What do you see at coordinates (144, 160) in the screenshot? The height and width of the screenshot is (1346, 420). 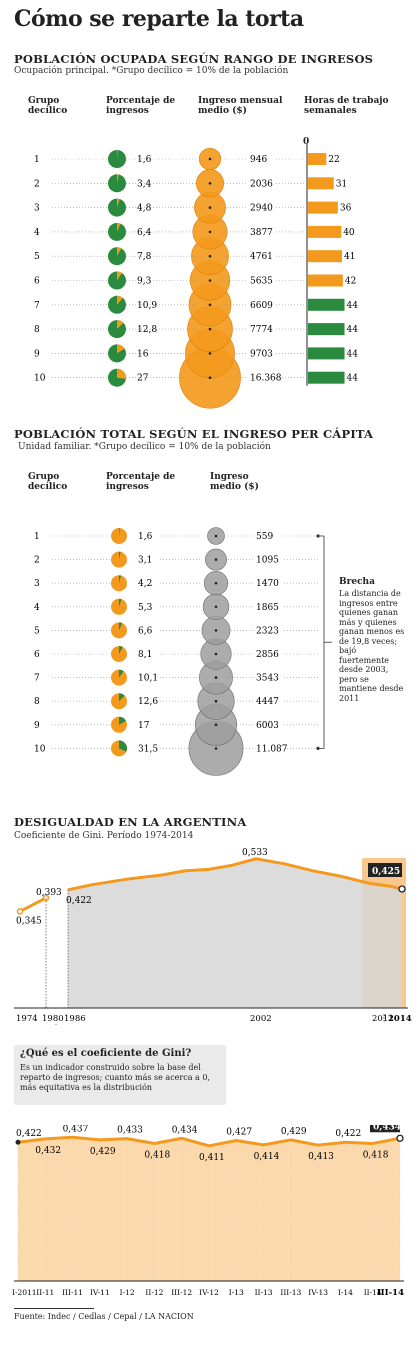 I see `pct-label: 1,6` at bounding box center [144, 160].